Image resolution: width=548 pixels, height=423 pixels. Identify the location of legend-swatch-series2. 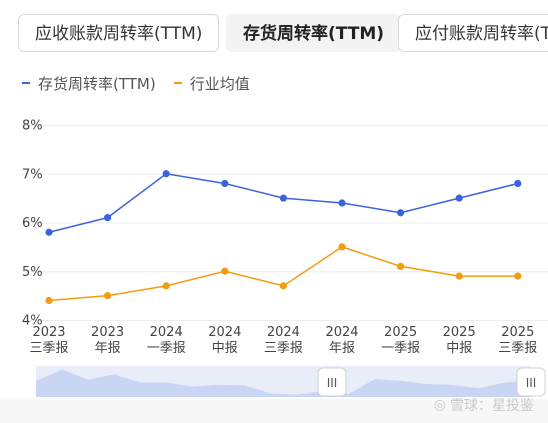
(177, 83).